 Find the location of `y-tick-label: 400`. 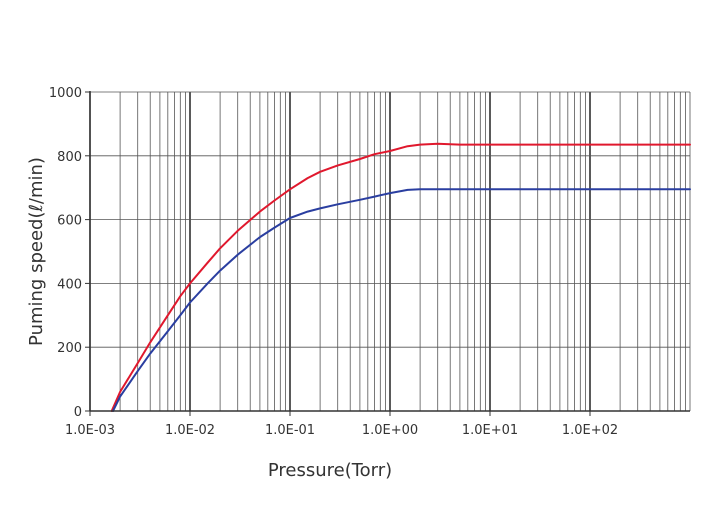

y-tick-label: 400 is located at coordinates (69, 284).